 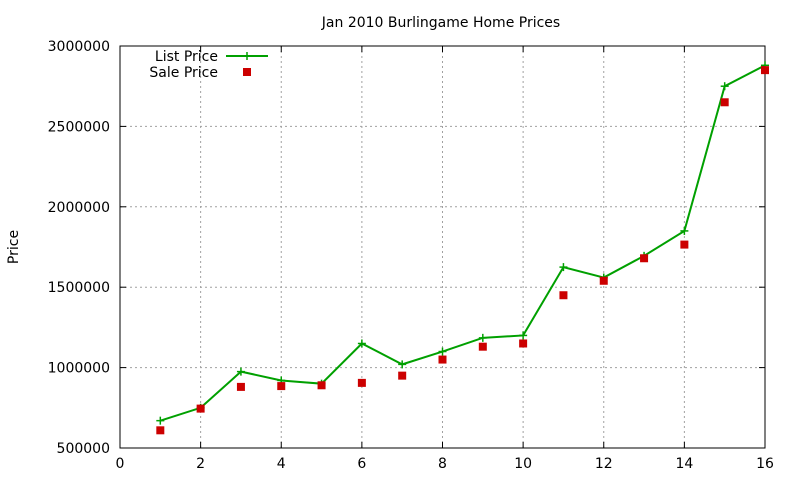 What do you see at coordinates (83, 449) in the screenshot?
I see `y-tick-label: 500000` at bounding box center [83, 449].